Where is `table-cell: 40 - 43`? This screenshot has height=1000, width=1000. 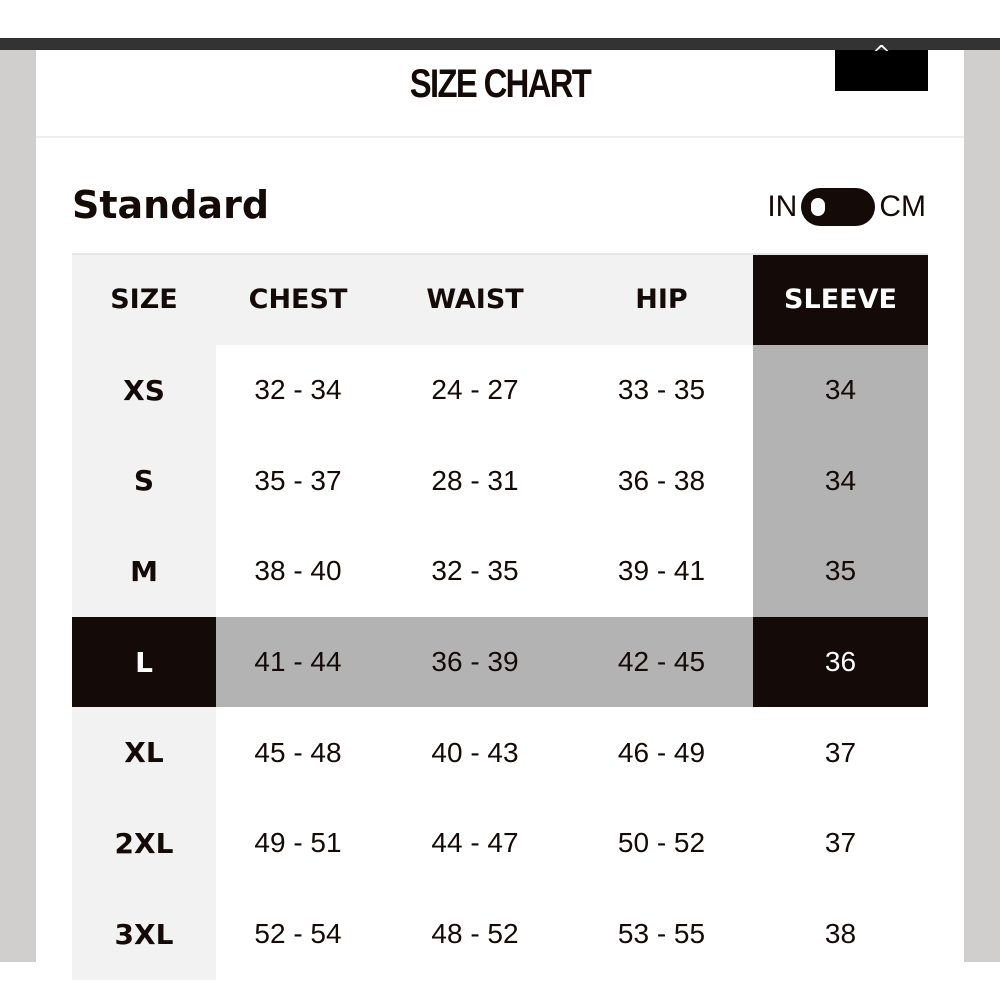
table-cell: 40 - 43 is located at coordinates (475, 752).